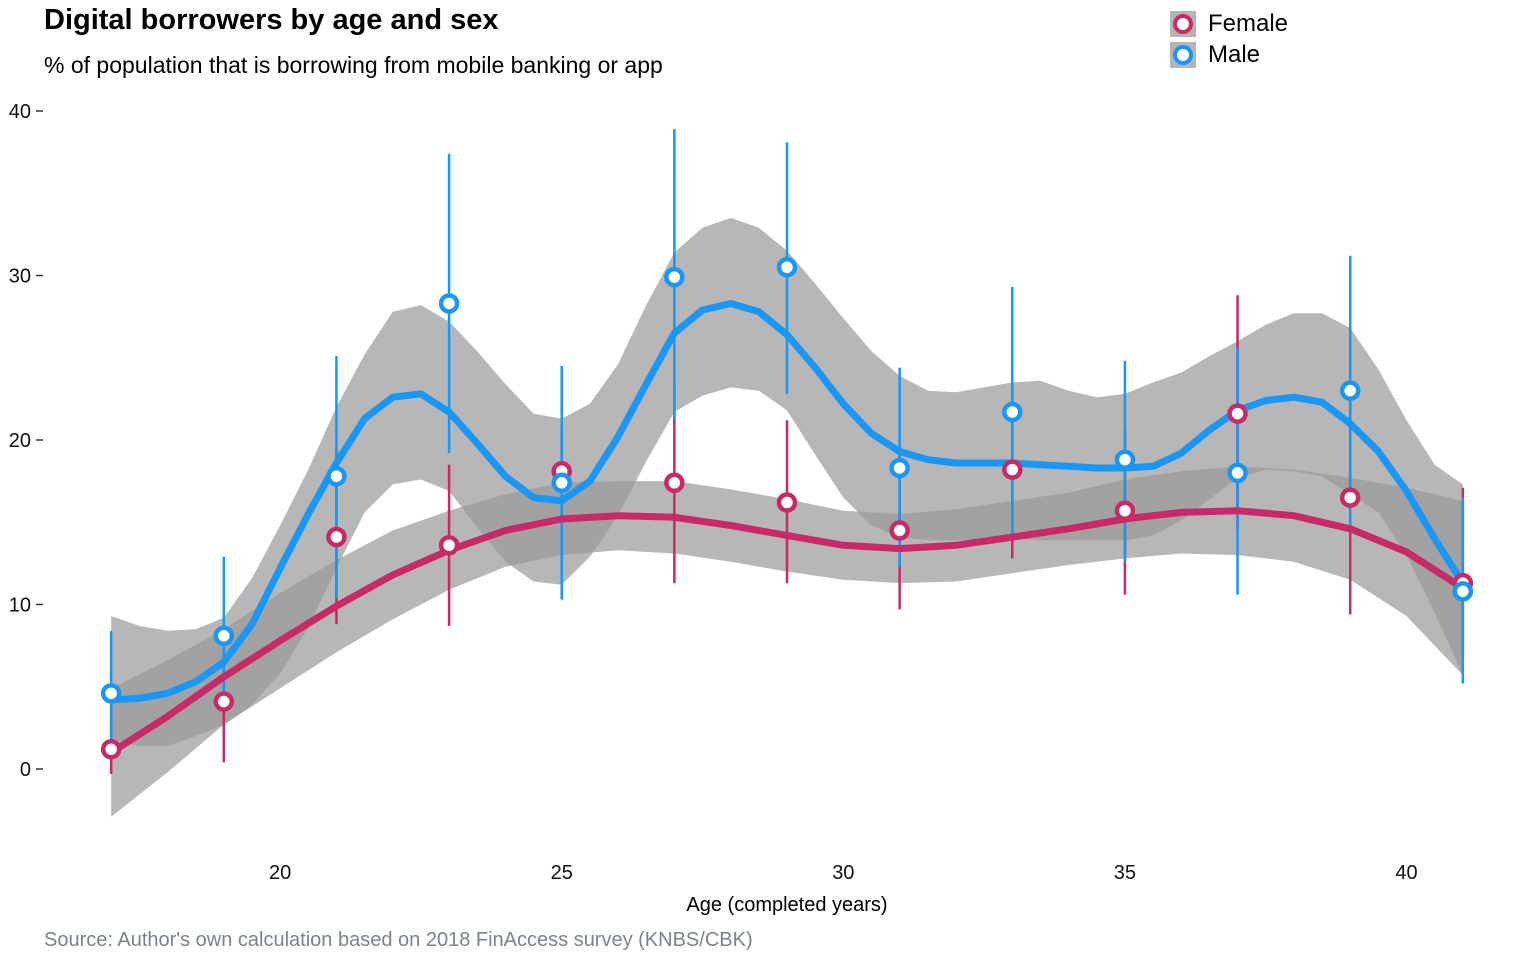 Image resolution: width=1536 pixels, height=960 pixels. Describe the element at coordinates (20, 112) in the screenshot. I see `y-tick-label: 40` at that location.